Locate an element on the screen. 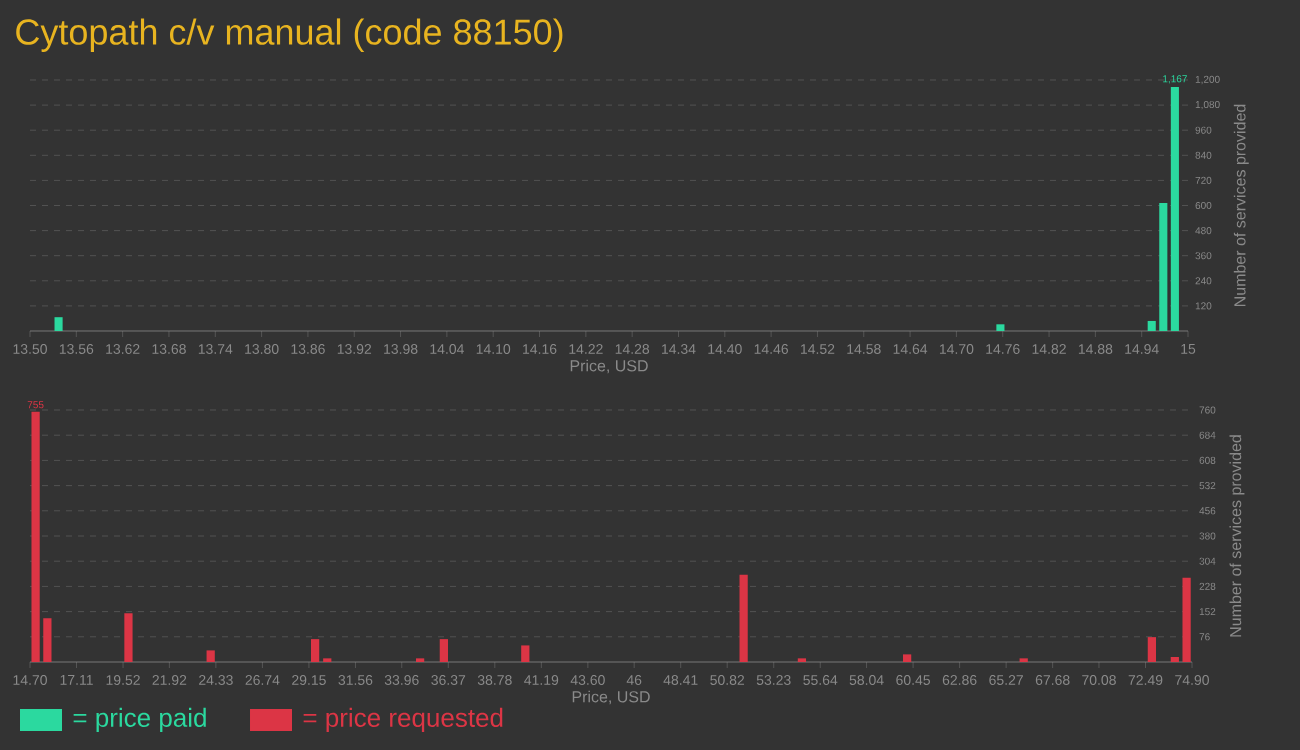  x-tick-label: 14.10 is located at coordinates (493, 349).